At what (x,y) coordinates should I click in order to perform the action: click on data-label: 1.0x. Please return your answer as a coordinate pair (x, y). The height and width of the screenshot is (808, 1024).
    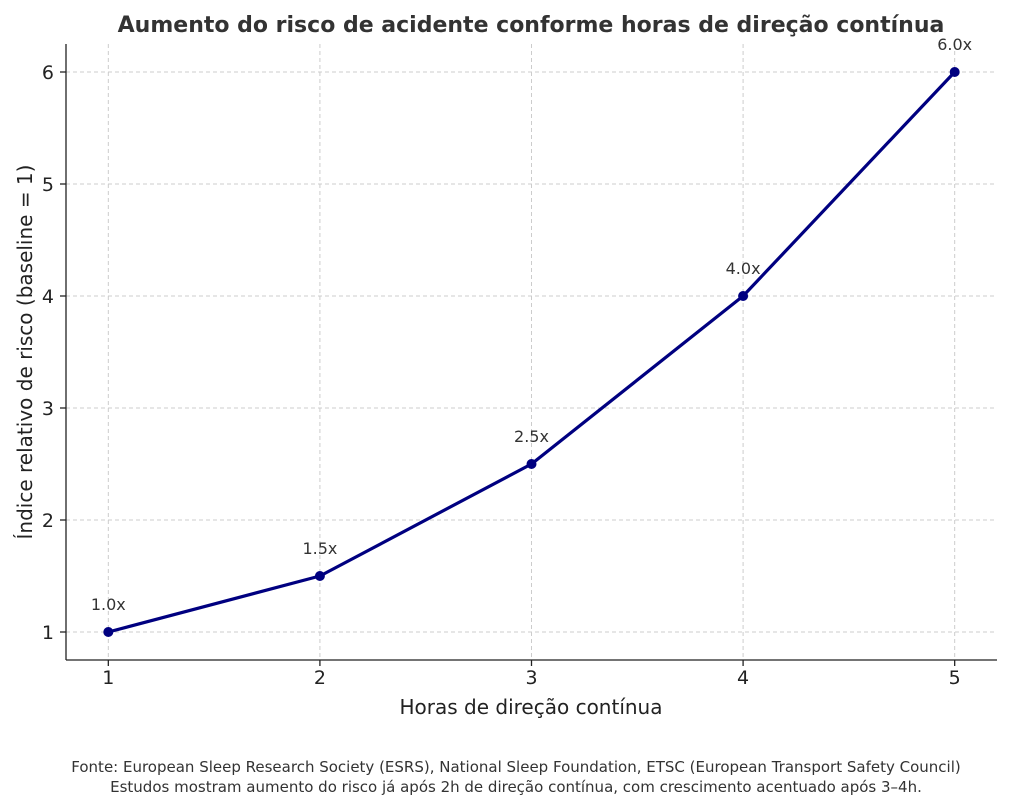
    Looking at the image, I should click on (108, 604).